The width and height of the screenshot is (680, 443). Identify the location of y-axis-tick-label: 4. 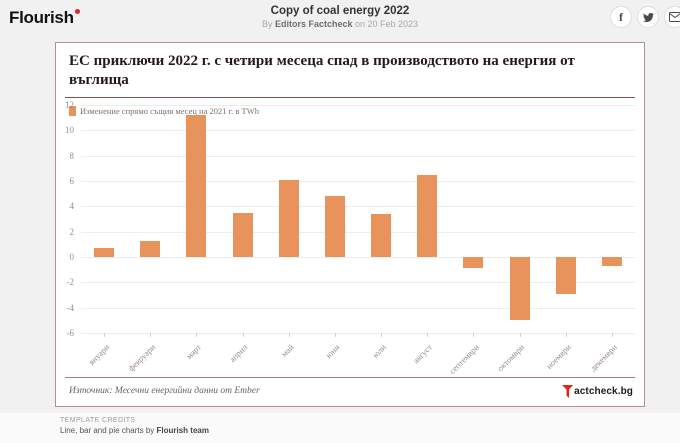
(72, 206).